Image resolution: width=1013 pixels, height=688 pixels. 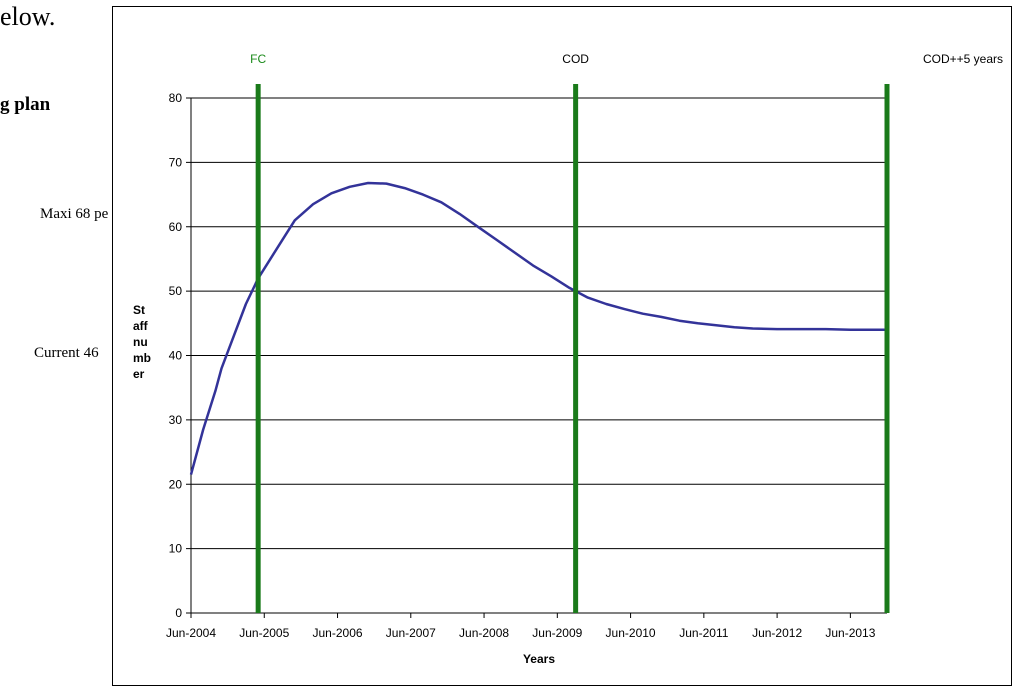 What do you see at coordinates (176, 484) in the screenshot?
I see `y-tick-label: 20` at bounding box center [176, 484].